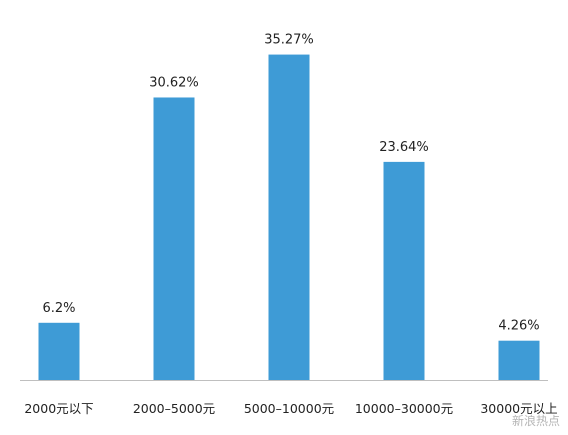 The width and height of the screenshot is (568, 435). I want to click on watermark: 新浪热点, so click(535, 421).